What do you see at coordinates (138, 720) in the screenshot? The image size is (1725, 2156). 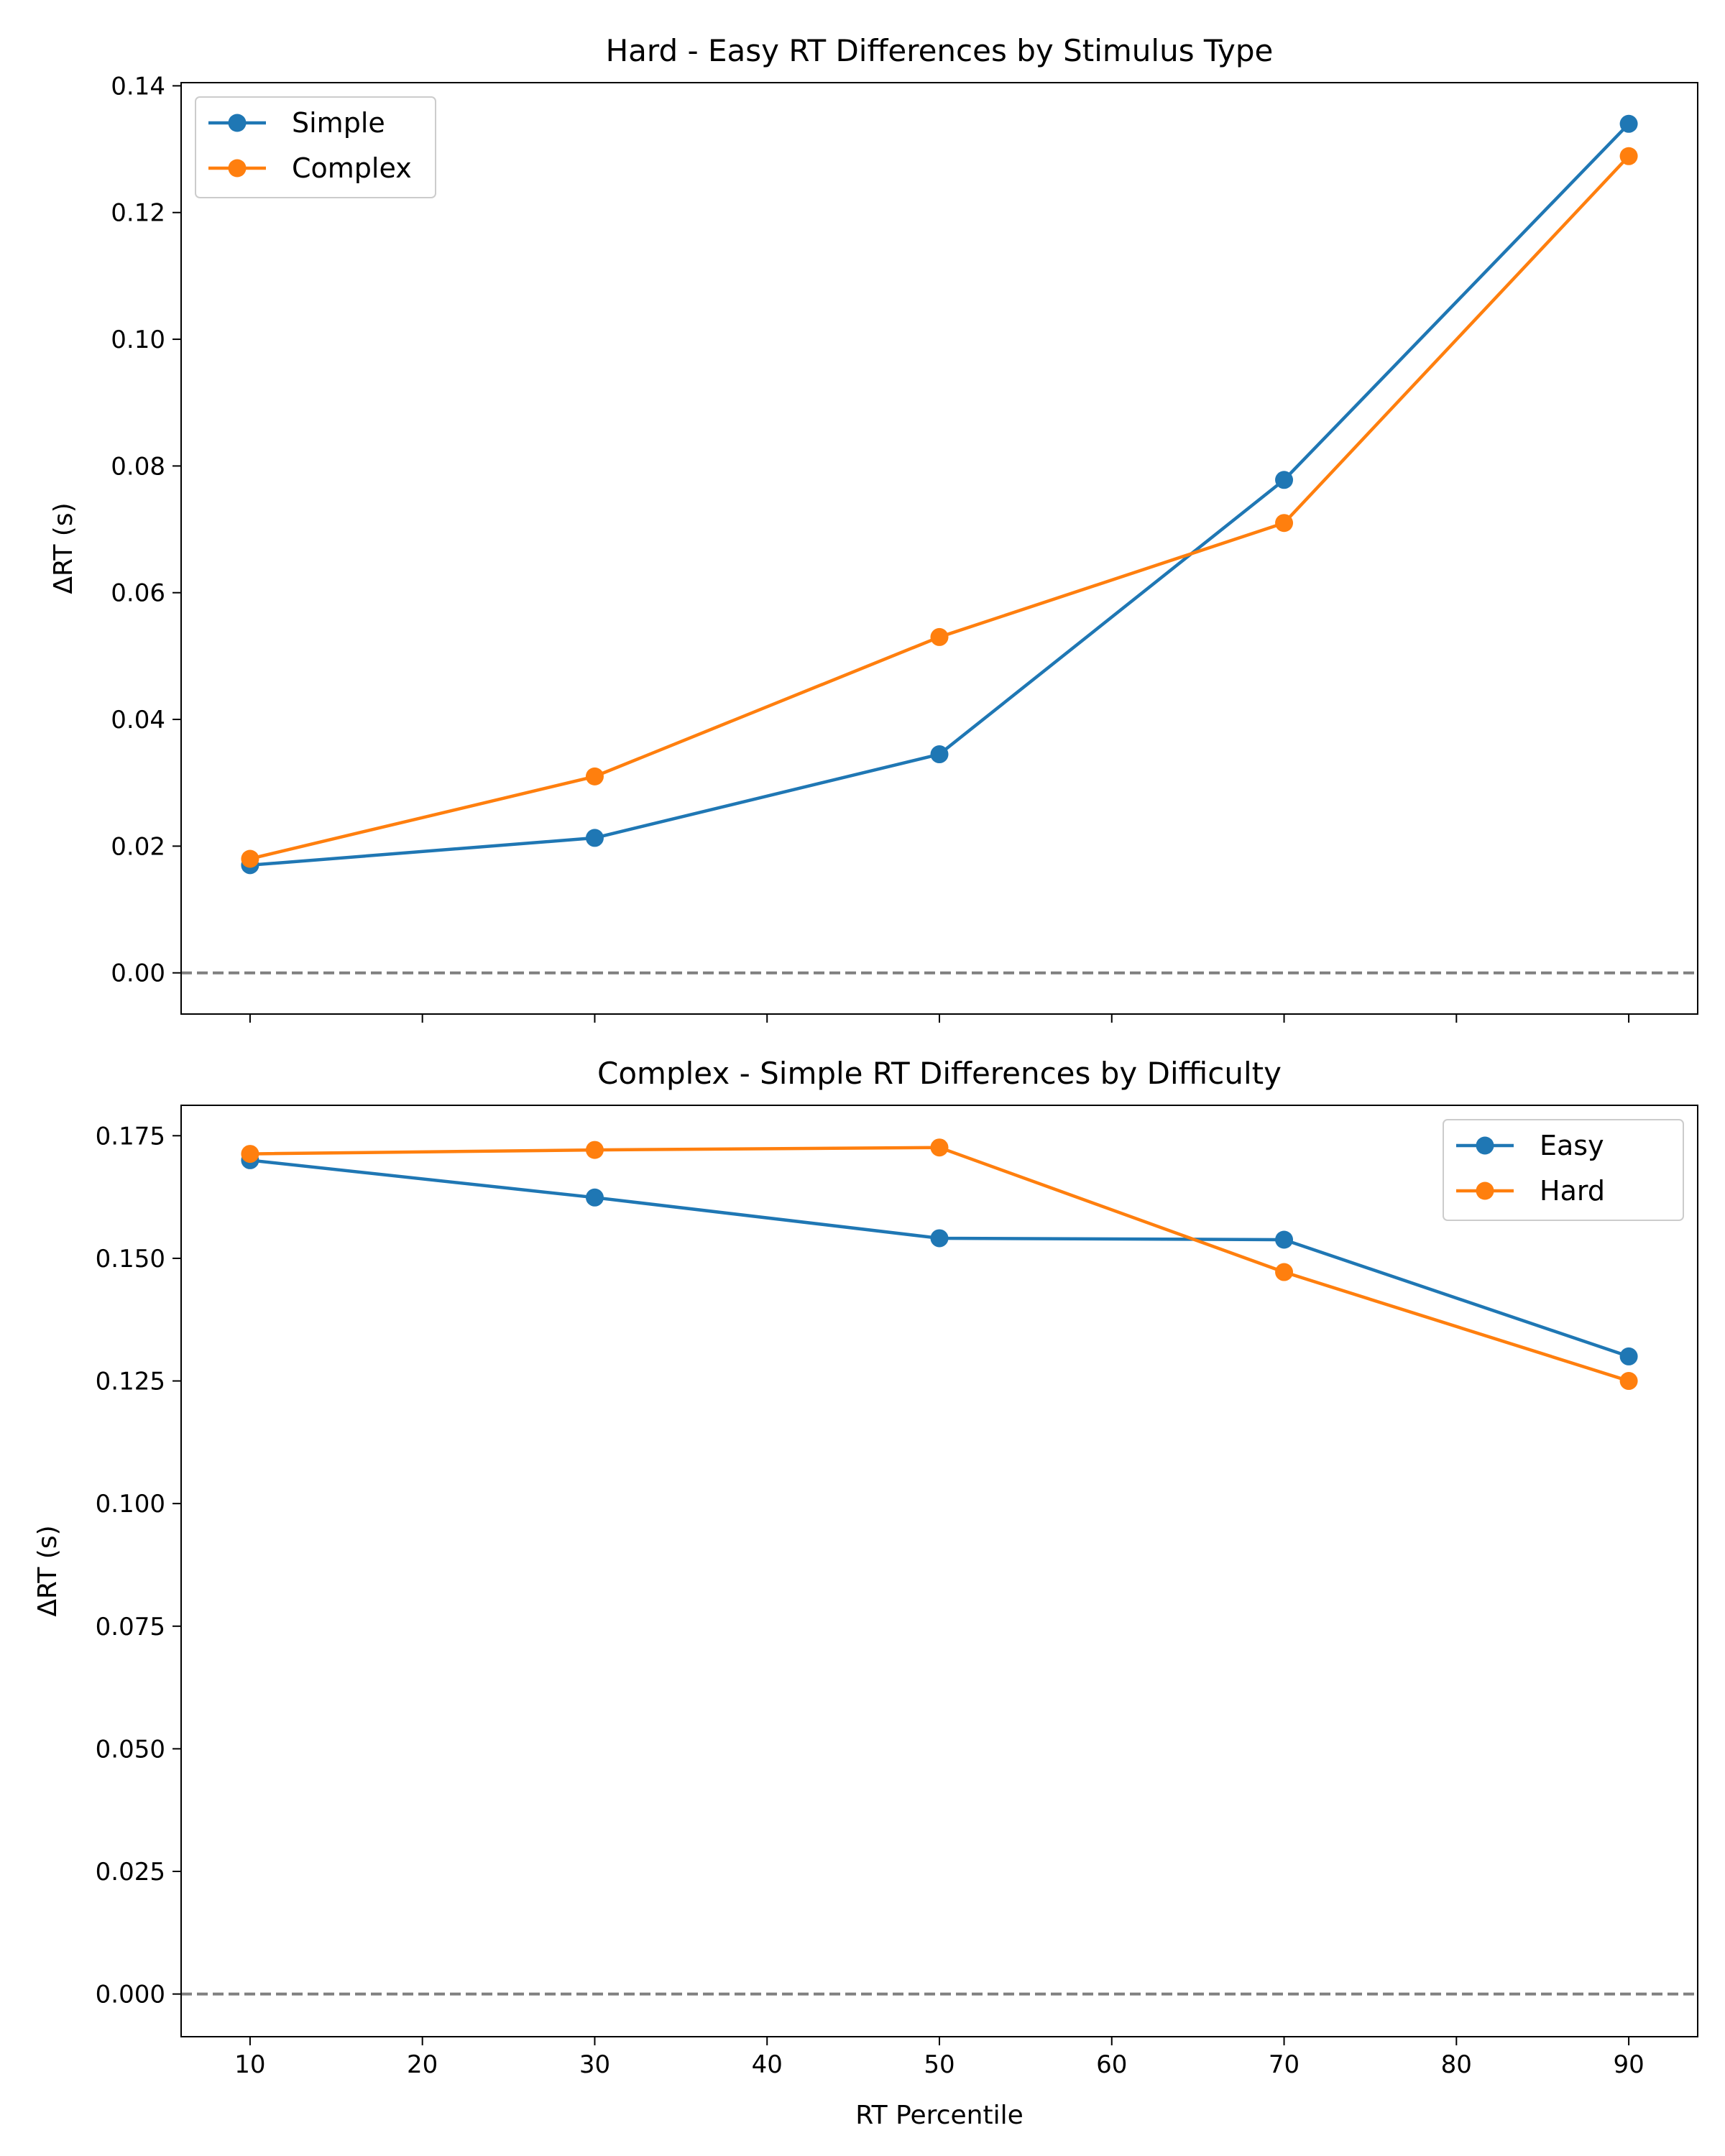 I see `y-tick-label: 0.04` at bounding box center [138, 720].